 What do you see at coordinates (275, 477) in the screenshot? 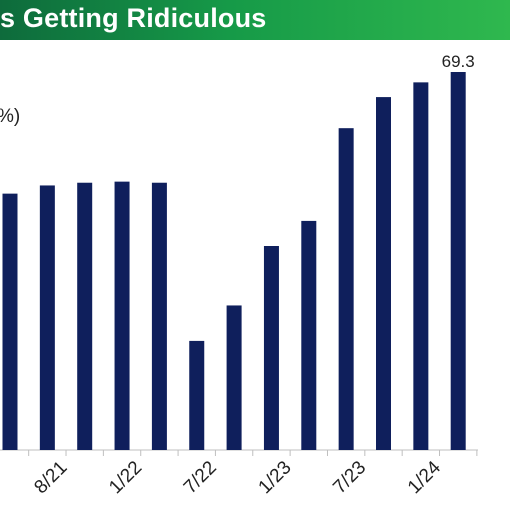
I see `x-tick-label-7: 1/23` at bounding box center [275, 477].